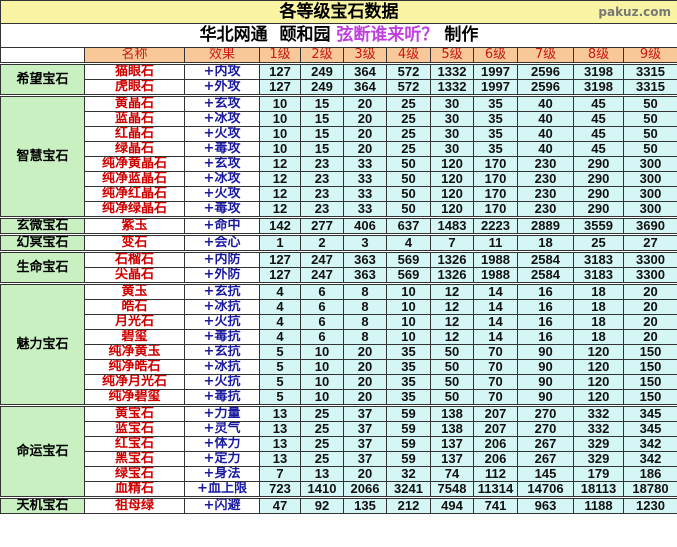 This screenshot has height=547, width=677. Describe the element at coordinates (495, 505) in the screenshot. I see `level-6-value: 741` at that location.